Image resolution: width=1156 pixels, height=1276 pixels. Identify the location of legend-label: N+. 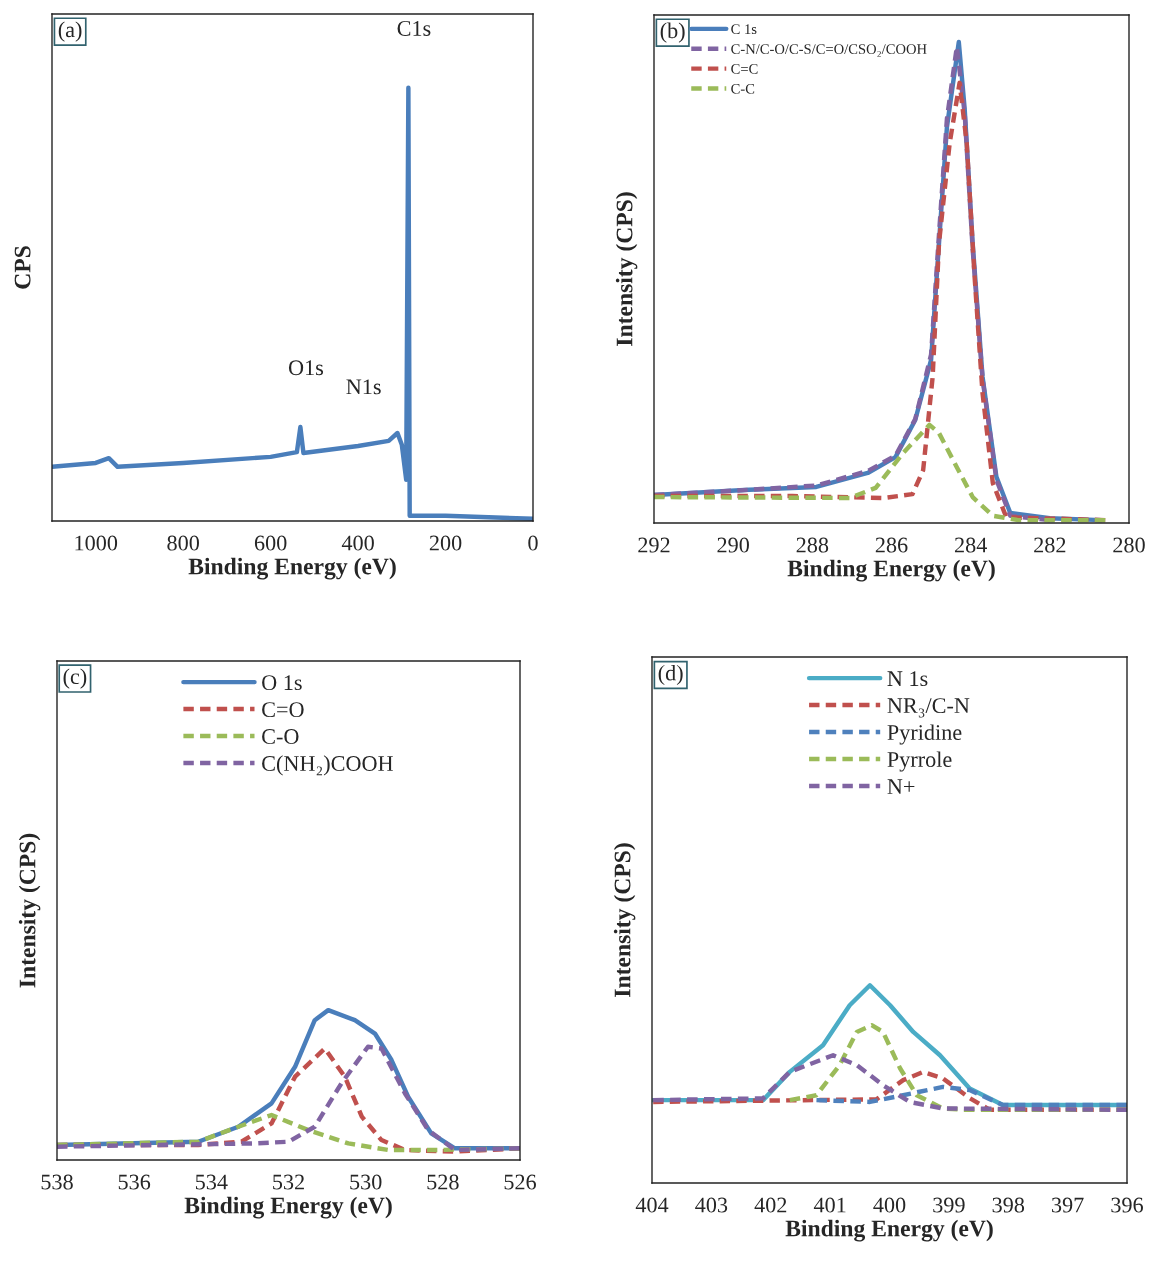
(901, 786).